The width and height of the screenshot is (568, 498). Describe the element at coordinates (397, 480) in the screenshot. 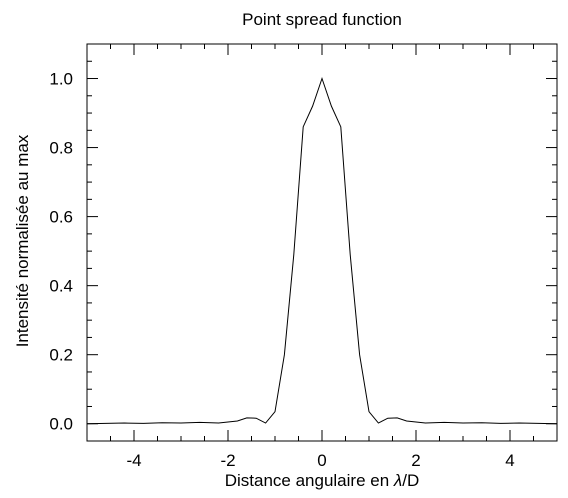

I see `x-axis-label-symbol: λ` at that location.